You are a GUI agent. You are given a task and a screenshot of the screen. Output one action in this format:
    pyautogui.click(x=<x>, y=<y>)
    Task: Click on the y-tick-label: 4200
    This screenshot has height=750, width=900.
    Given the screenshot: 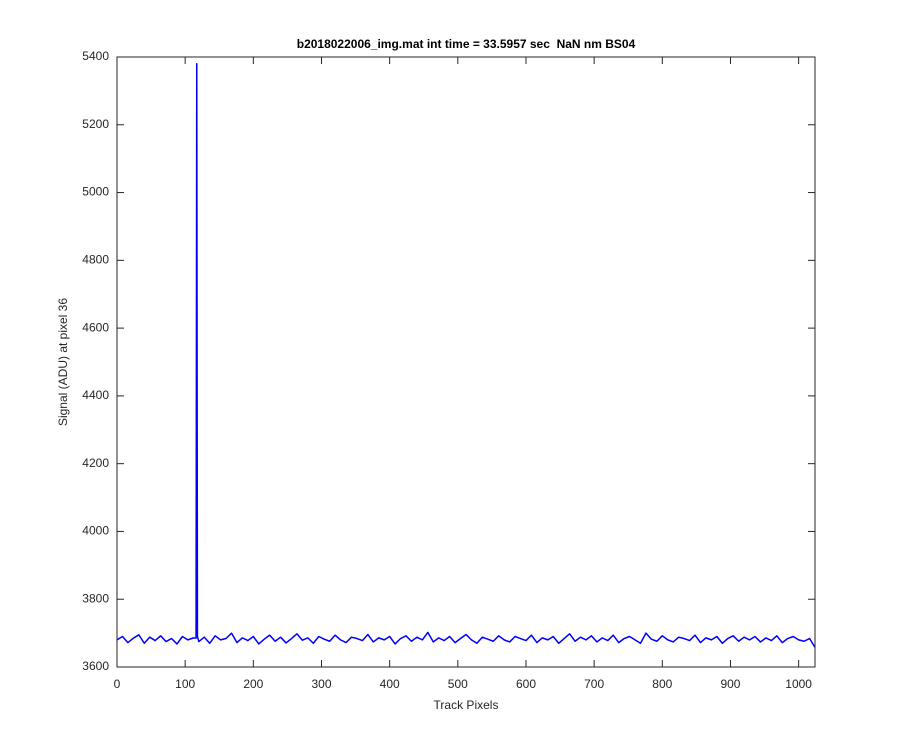 What is the action you would take?
    pyautogui.click(x=95, y=463)
    